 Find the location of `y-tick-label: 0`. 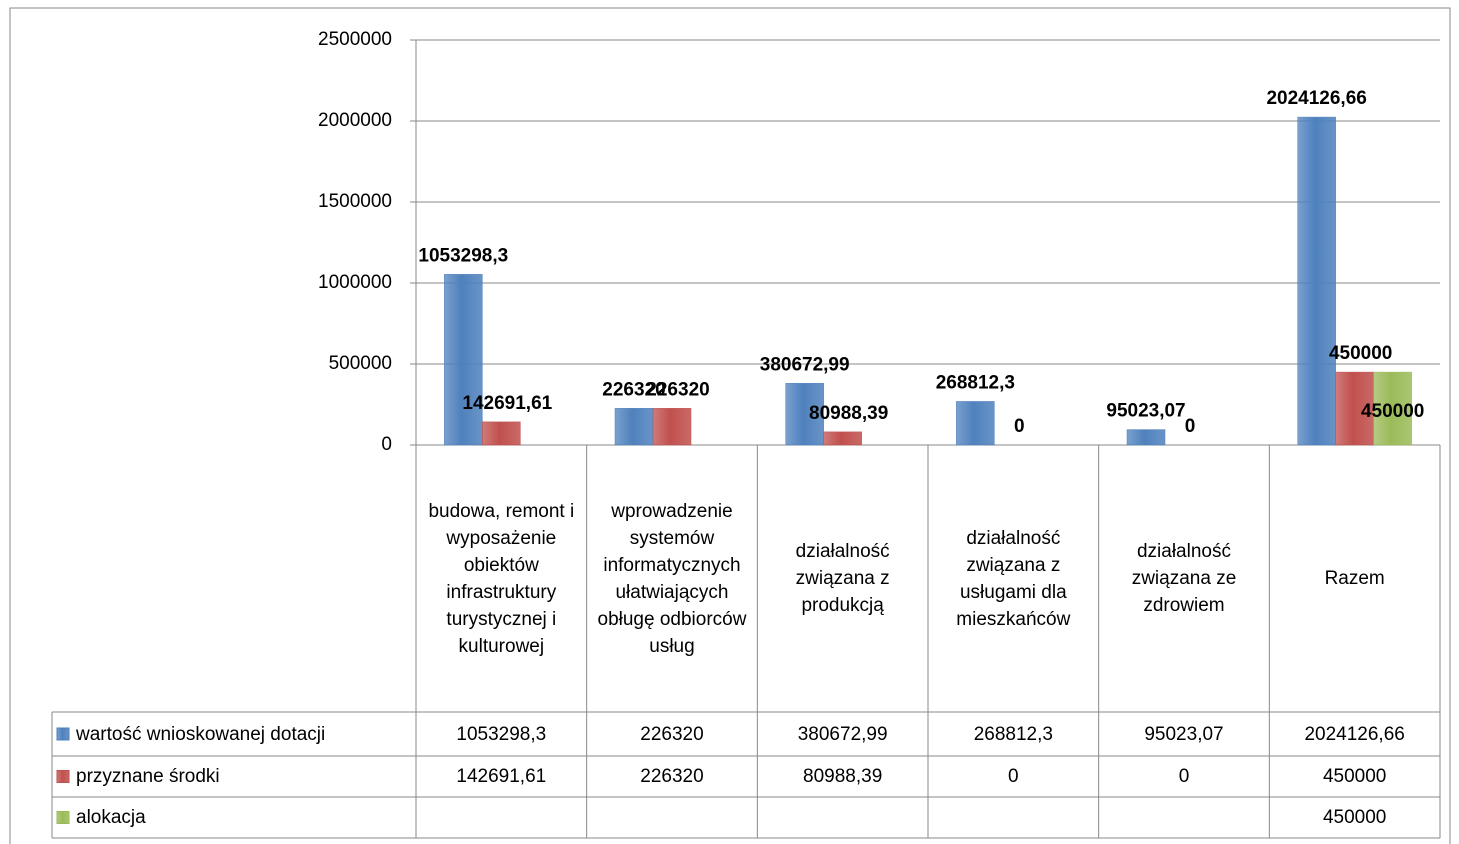

y-tick-label: 0 is located at coordinates (386, 444).